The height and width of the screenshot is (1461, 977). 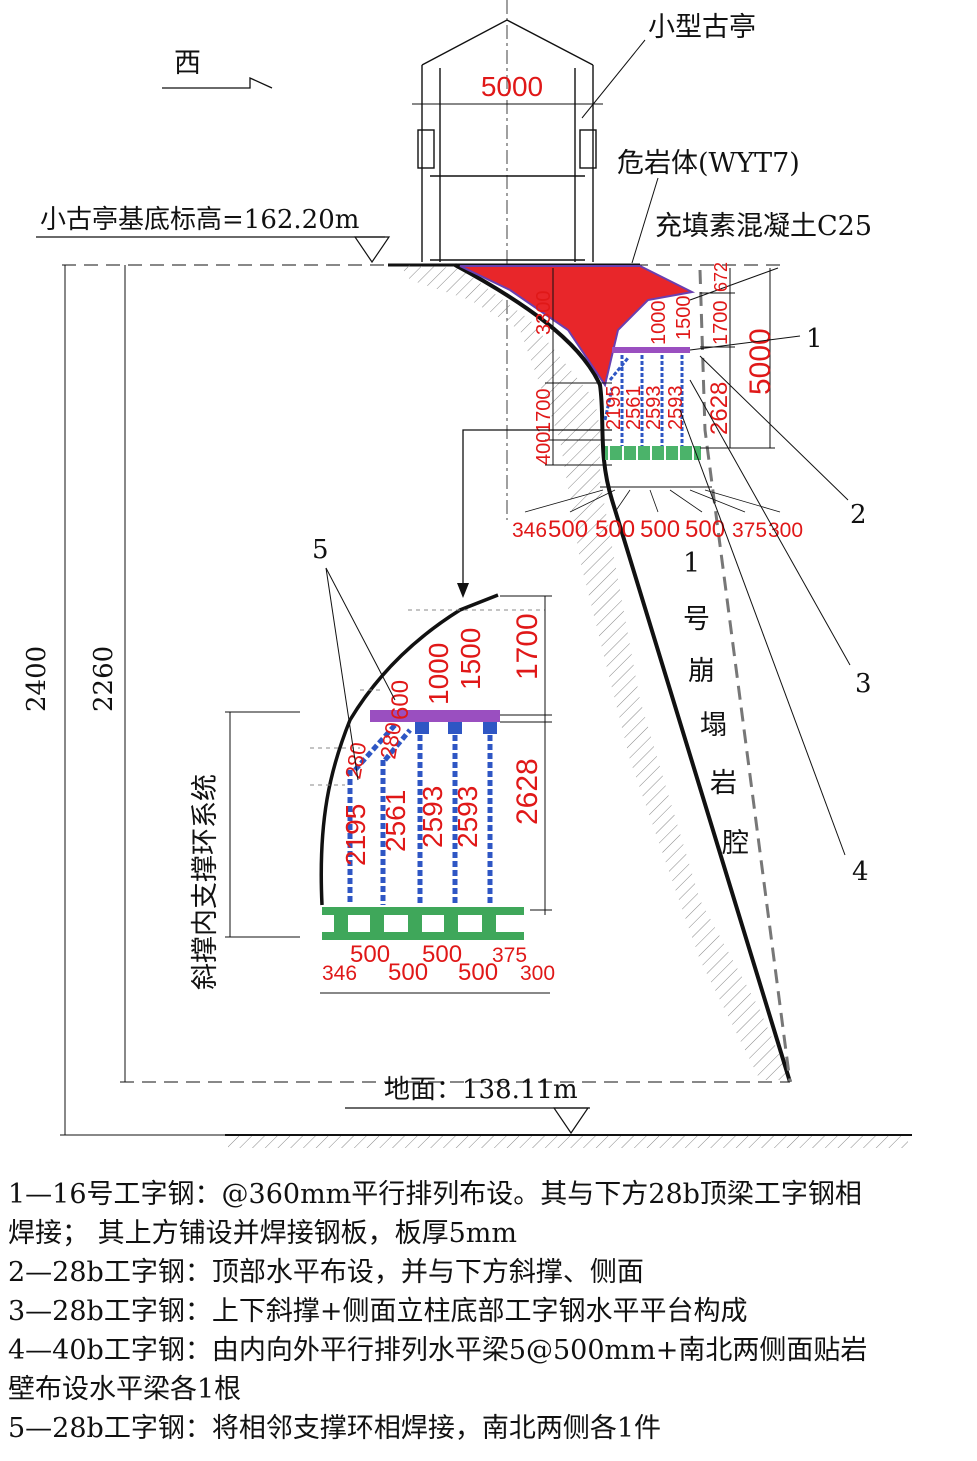 What do you see at coordinates (615, 529) in the screenshot?
I see `dim-b-500b: 500` at bounding box center [615, 529].